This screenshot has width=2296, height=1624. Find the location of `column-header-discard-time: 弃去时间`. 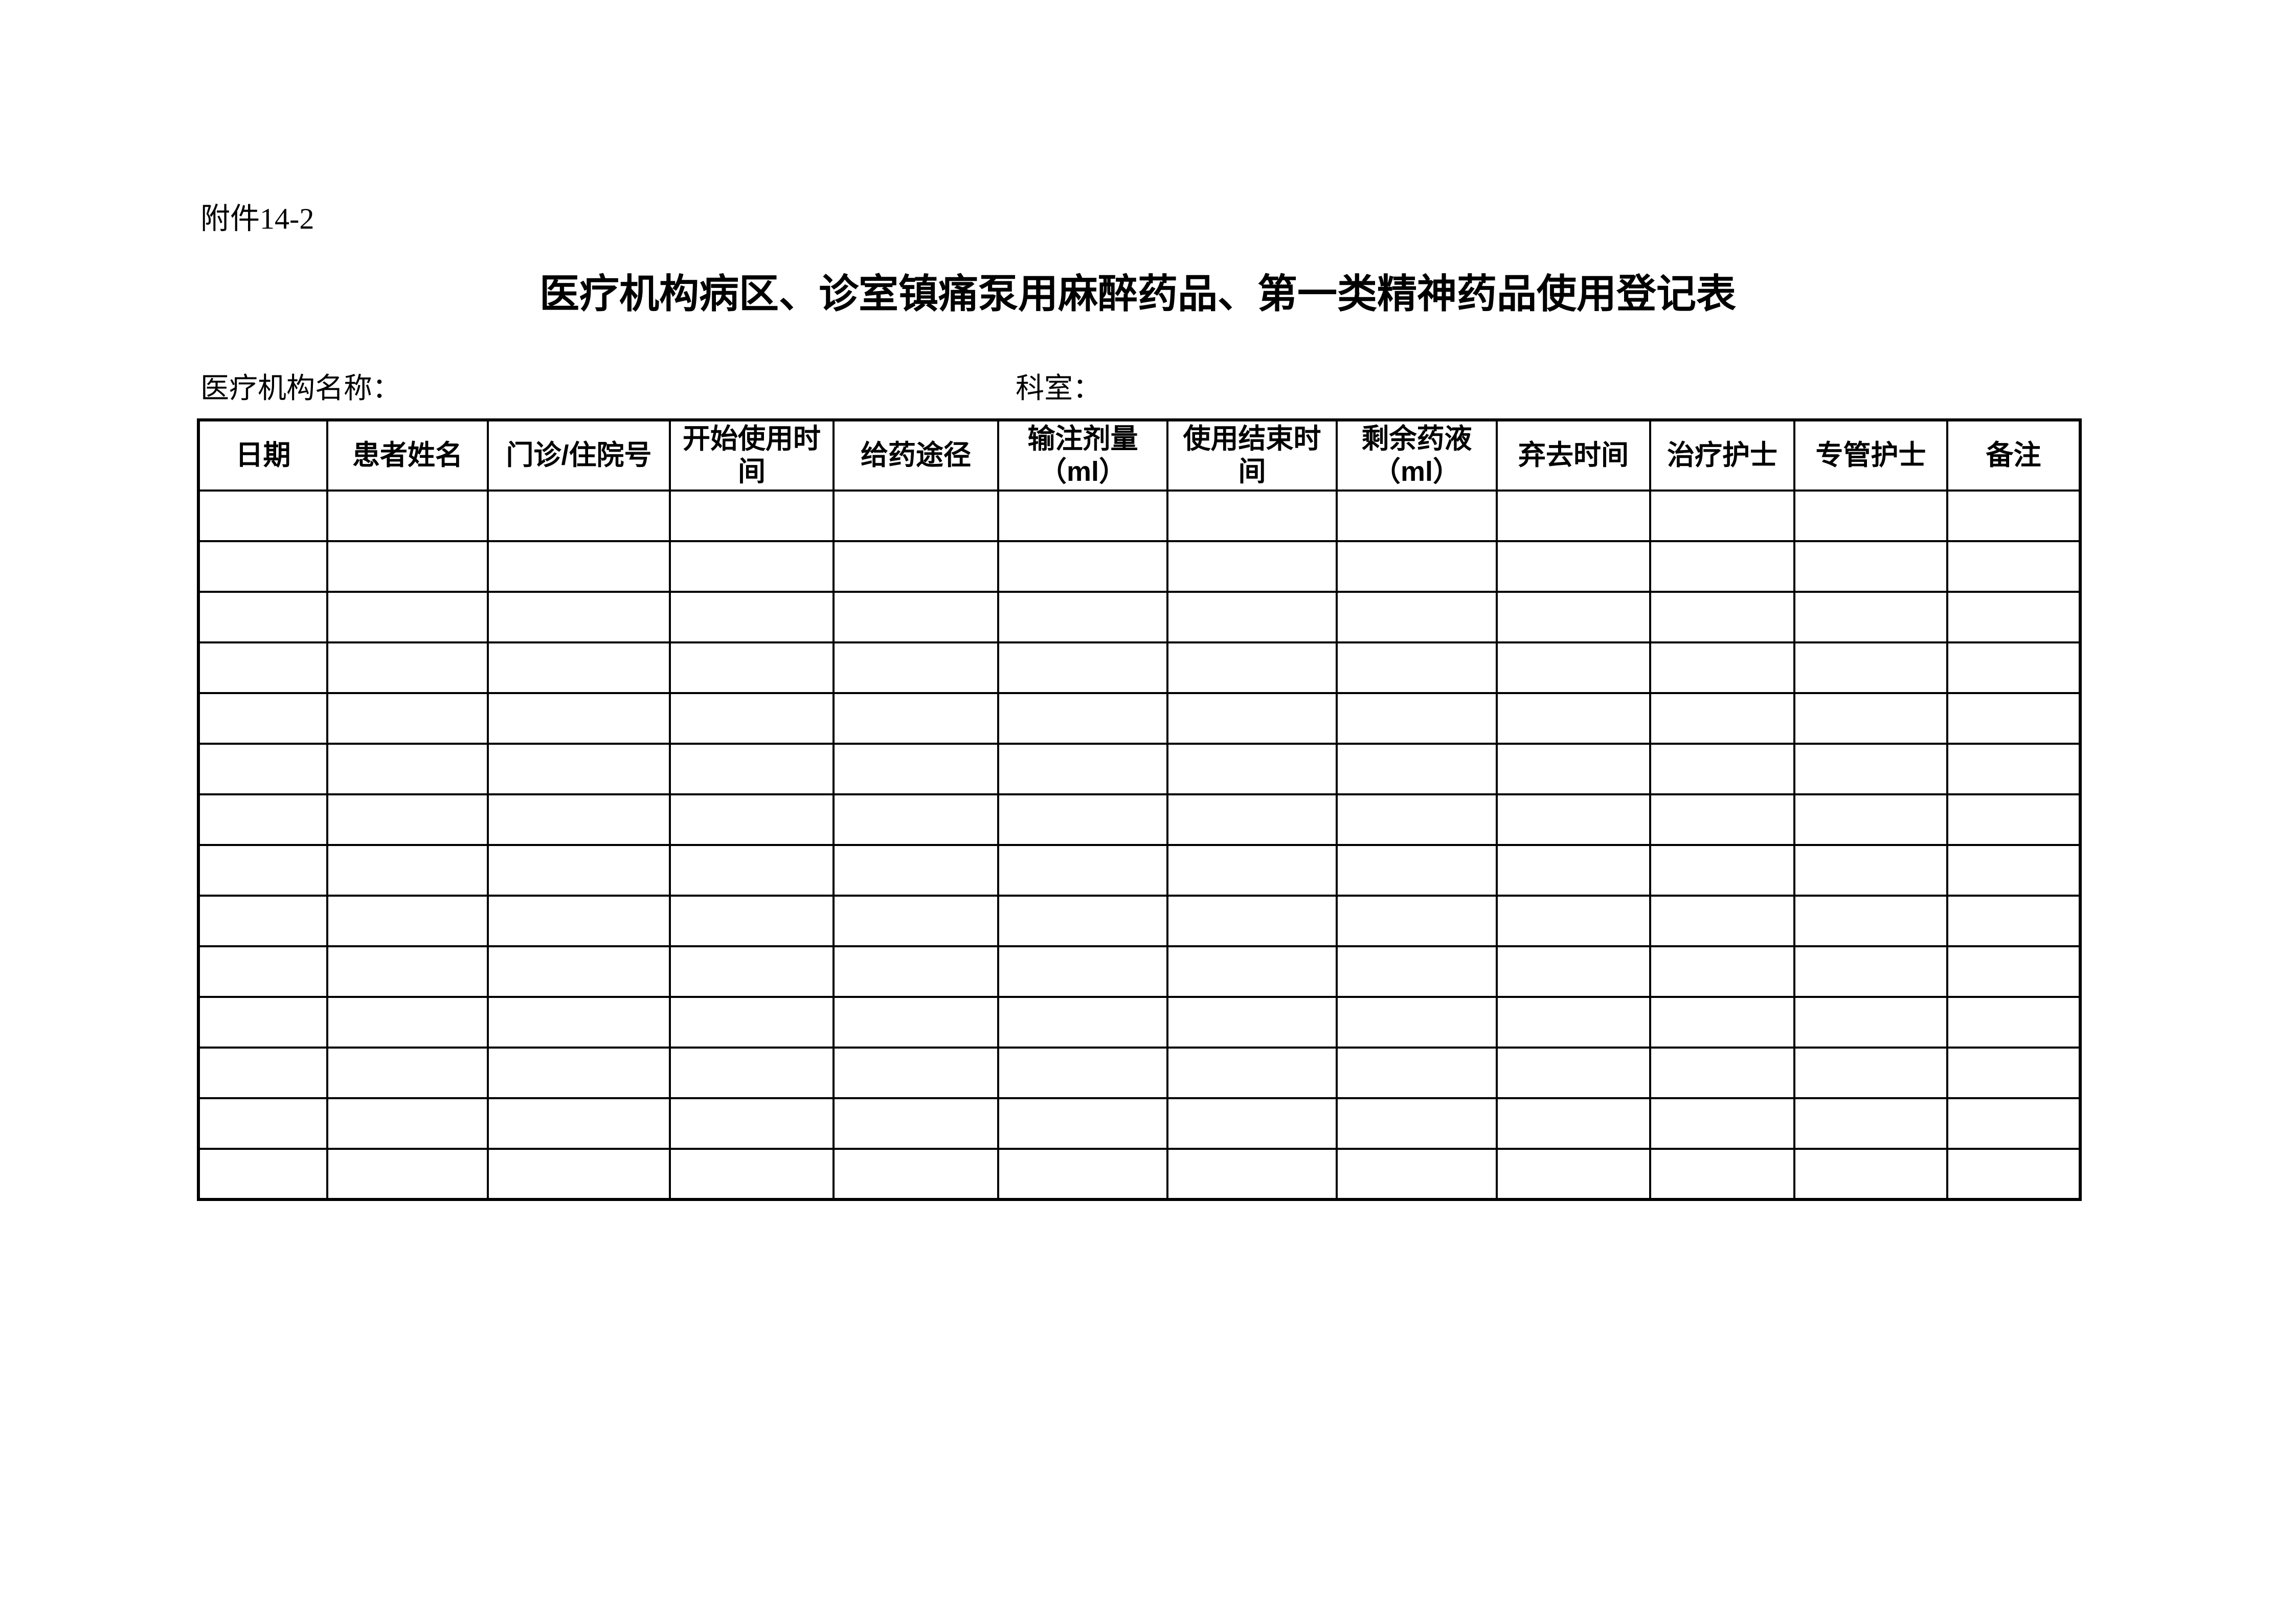

column-header-discard-time: 弃去时间 is located at coordinates (1574, 455).